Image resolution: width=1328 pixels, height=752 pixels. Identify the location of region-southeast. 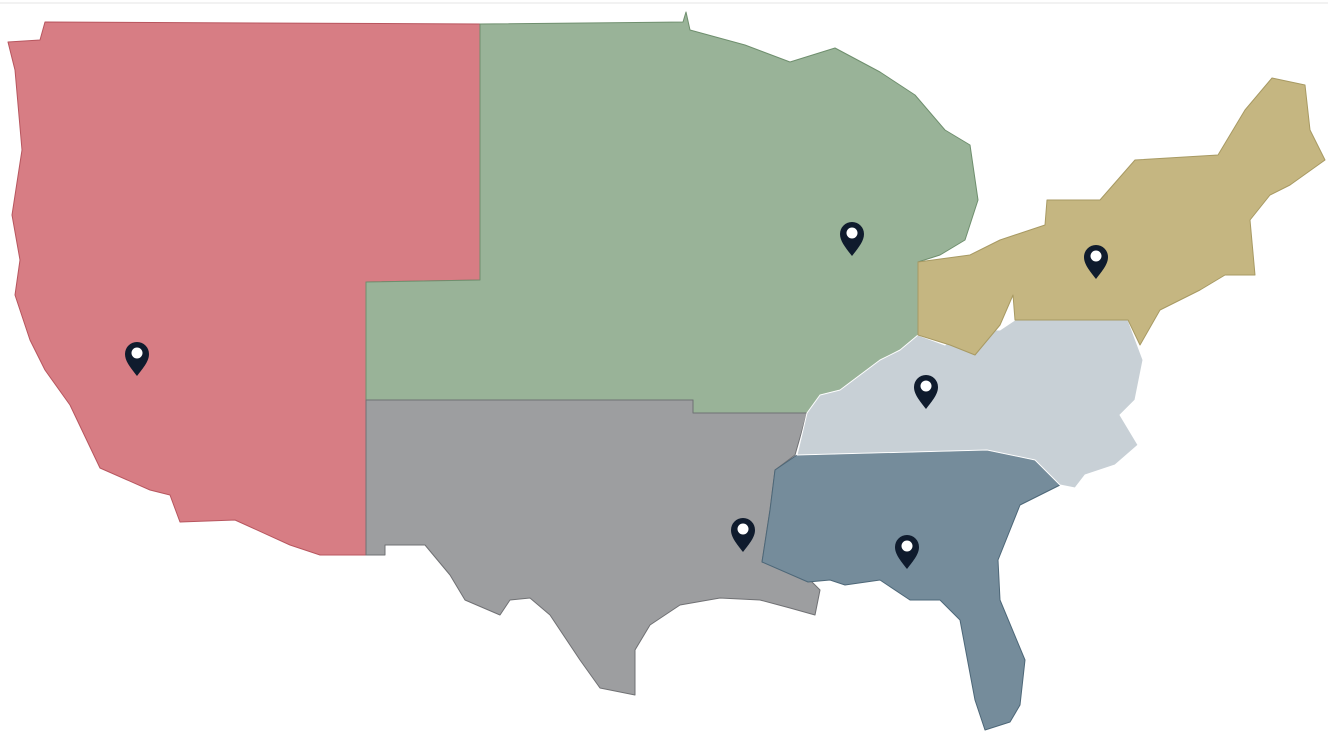
(911, 590).